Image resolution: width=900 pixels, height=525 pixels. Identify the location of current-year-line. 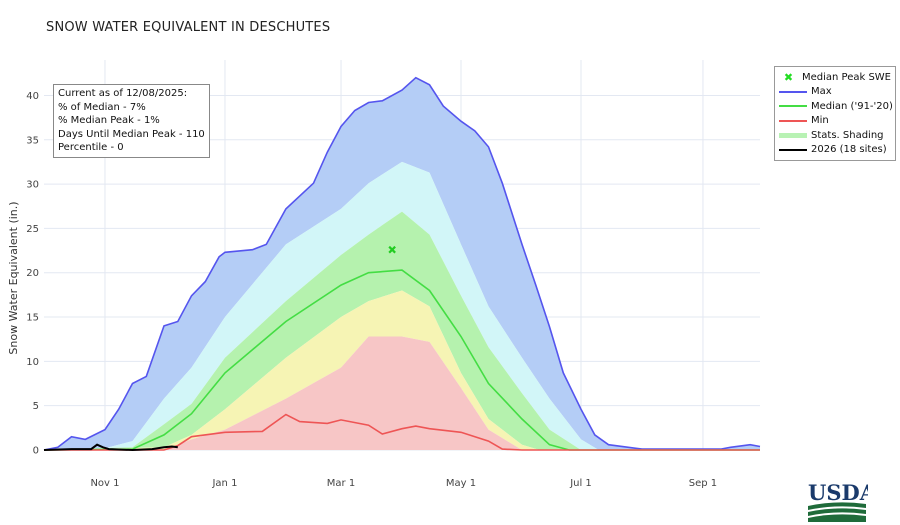
(110, 447).